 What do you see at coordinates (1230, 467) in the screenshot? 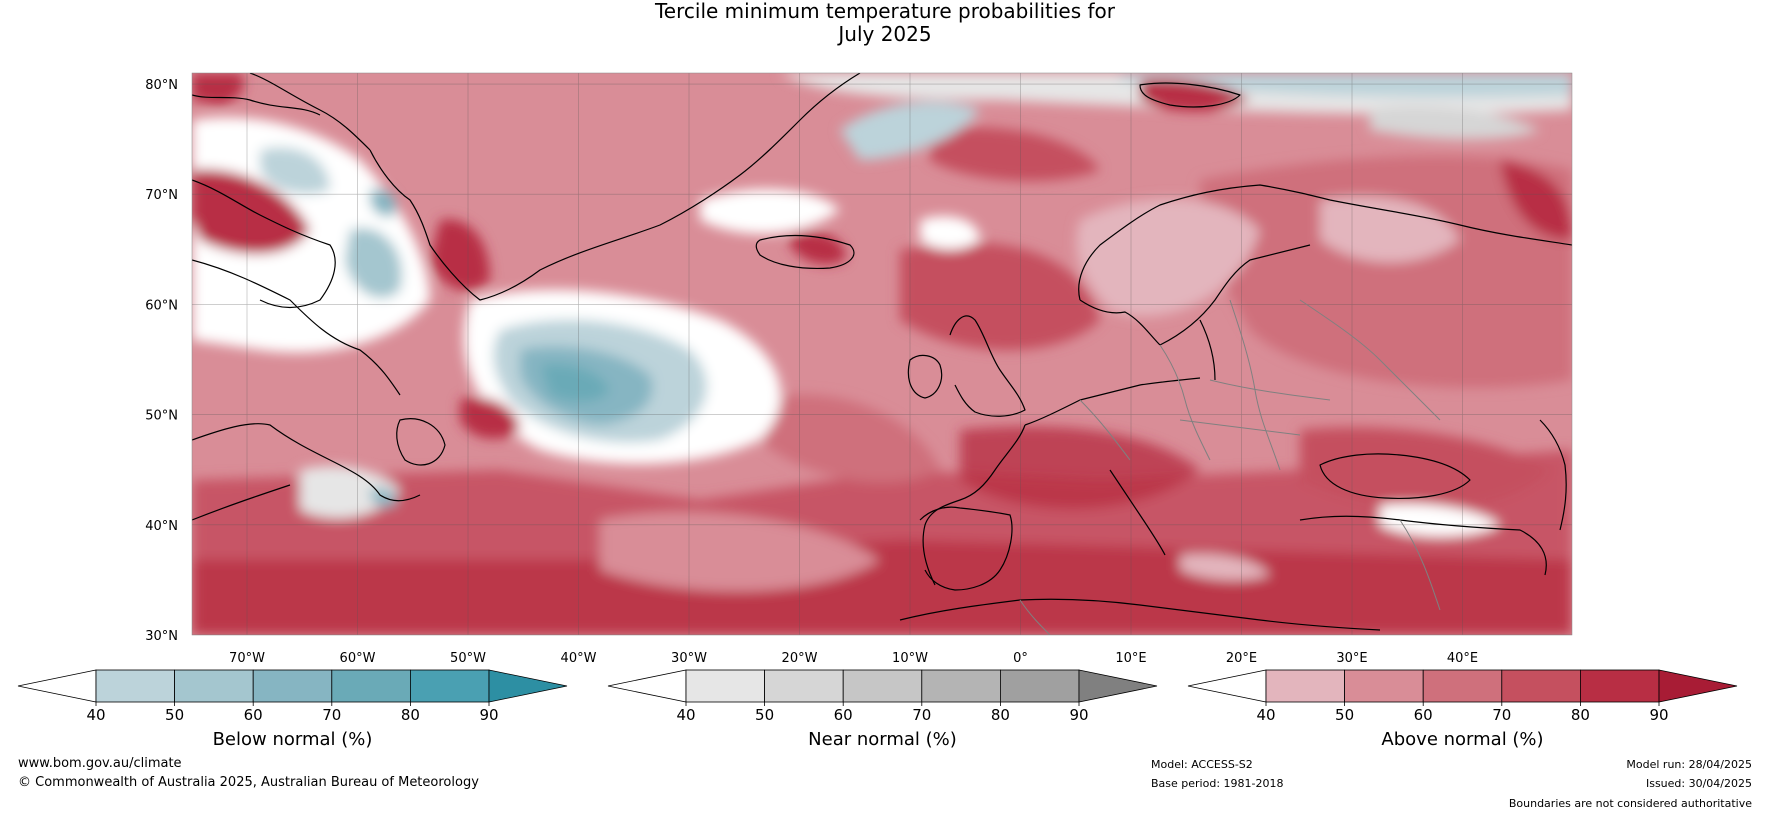
I see `country-borders` at bounding box center [1230, 467].